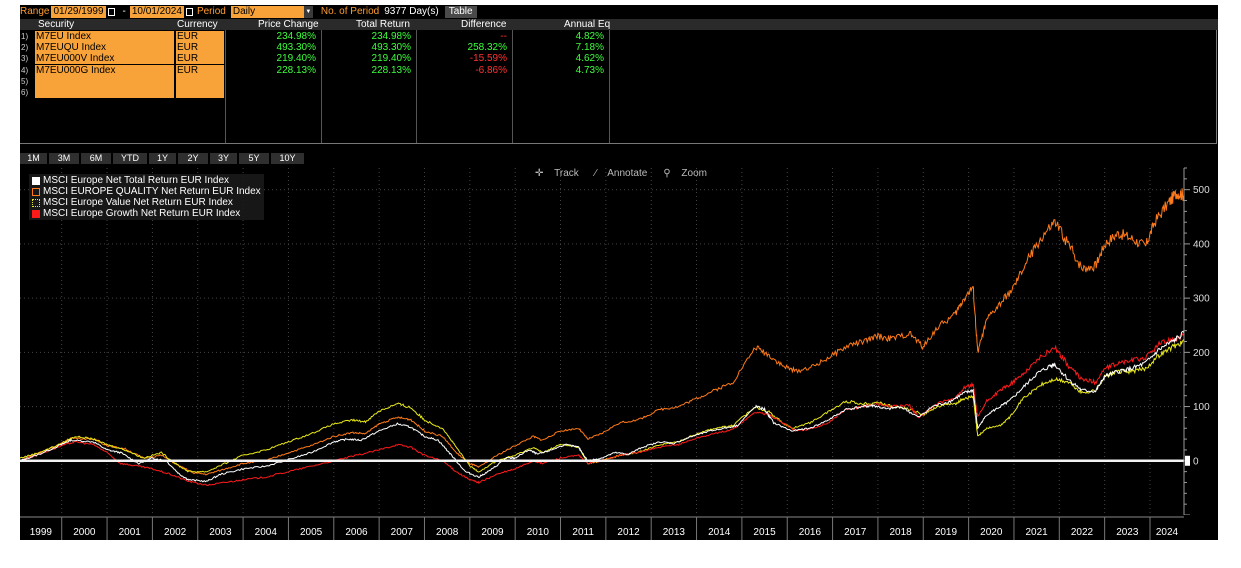 The image size is (1241, 568). Describe the element at coordinates (694, 173) in the screenshot. I see `zoom-label: Zoom` at that location.